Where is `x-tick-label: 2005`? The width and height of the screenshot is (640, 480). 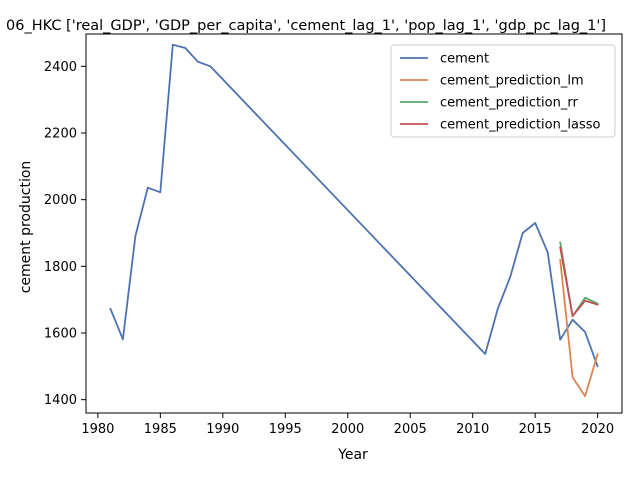 x-tick-label: 2005 is located at coordinates (410, 429).